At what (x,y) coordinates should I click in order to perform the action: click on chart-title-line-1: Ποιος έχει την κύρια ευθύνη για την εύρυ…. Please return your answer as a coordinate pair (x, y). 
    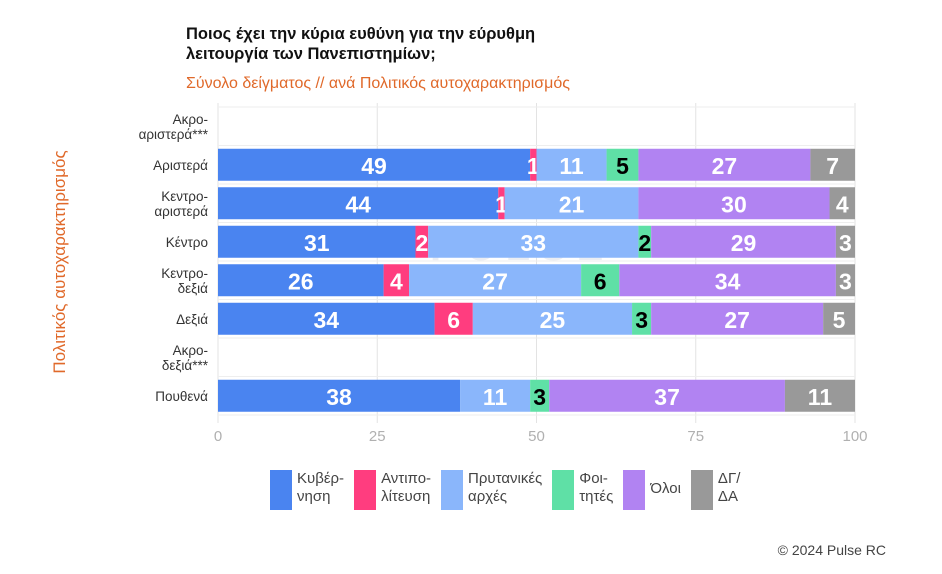
    Looking at the image, I should click on (361, 34).